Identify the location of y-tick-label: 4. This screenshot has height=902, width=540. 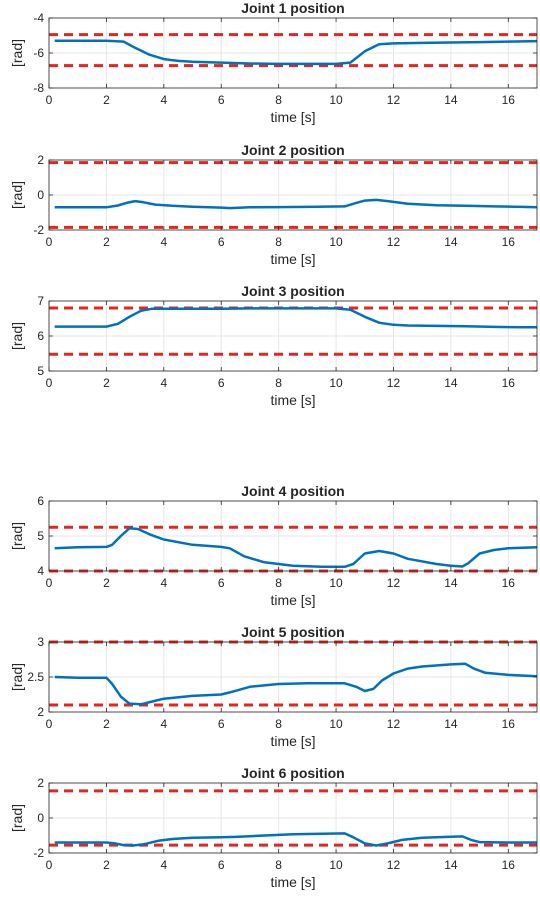
(40, 571).